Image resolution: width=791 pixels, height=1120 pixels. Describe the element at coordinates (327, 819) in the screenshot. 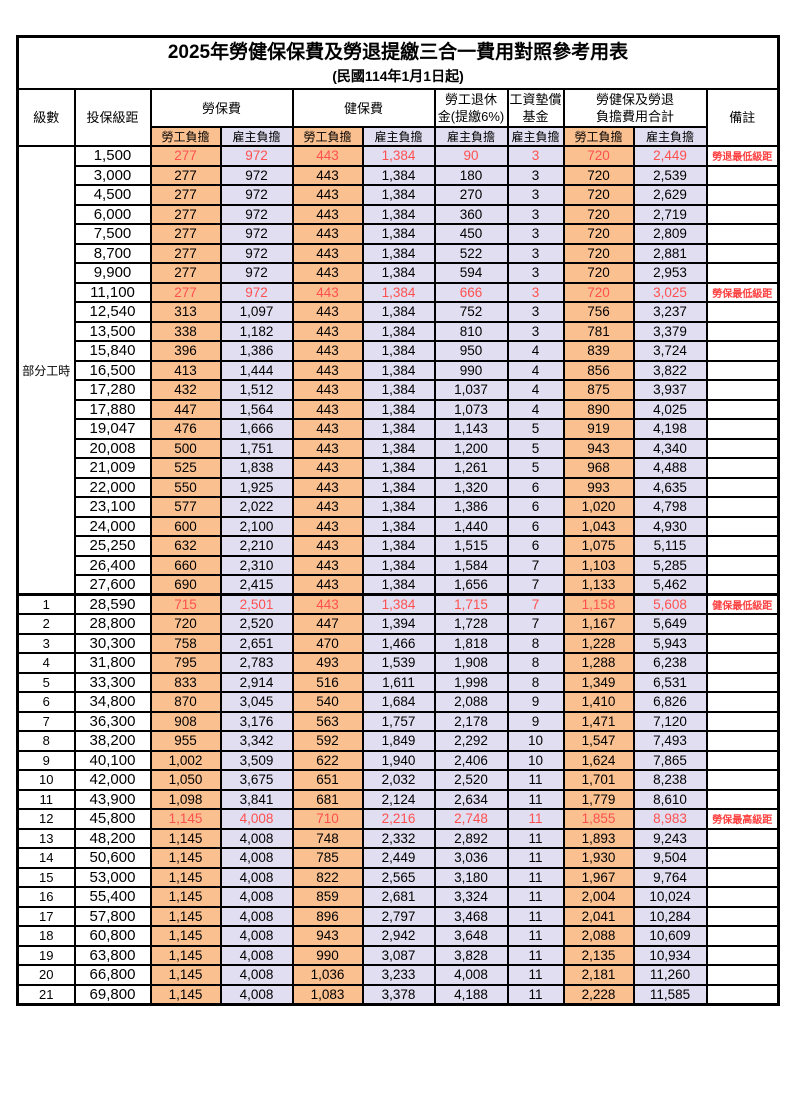

I see `cell-health-fee-employee: 710` at that location.